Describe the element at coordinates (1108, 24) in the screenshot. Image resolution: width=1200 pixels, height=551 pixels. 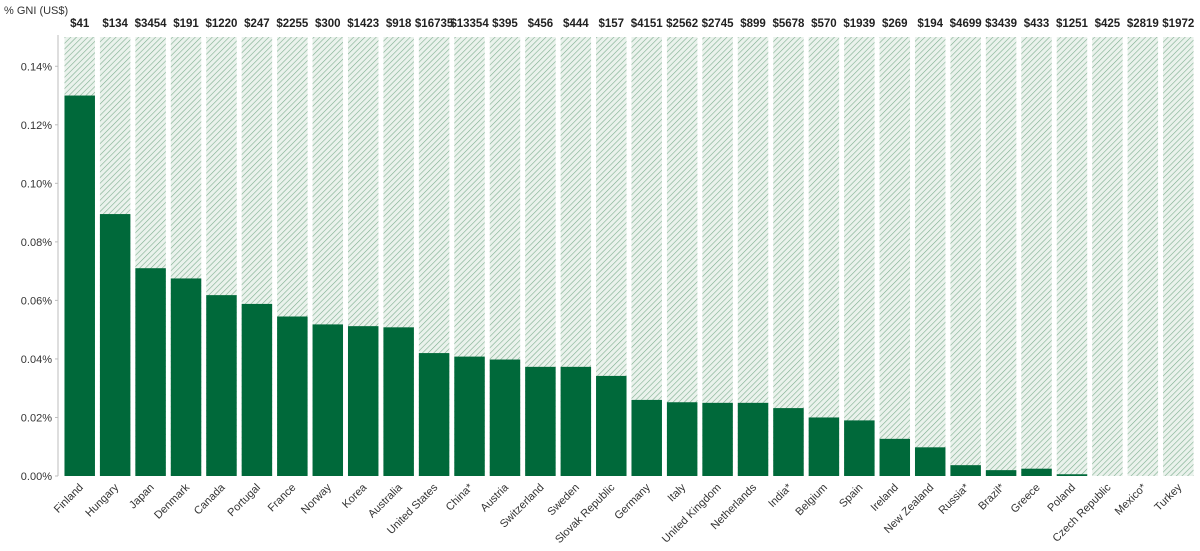
I see `top-label: $425` at that location.